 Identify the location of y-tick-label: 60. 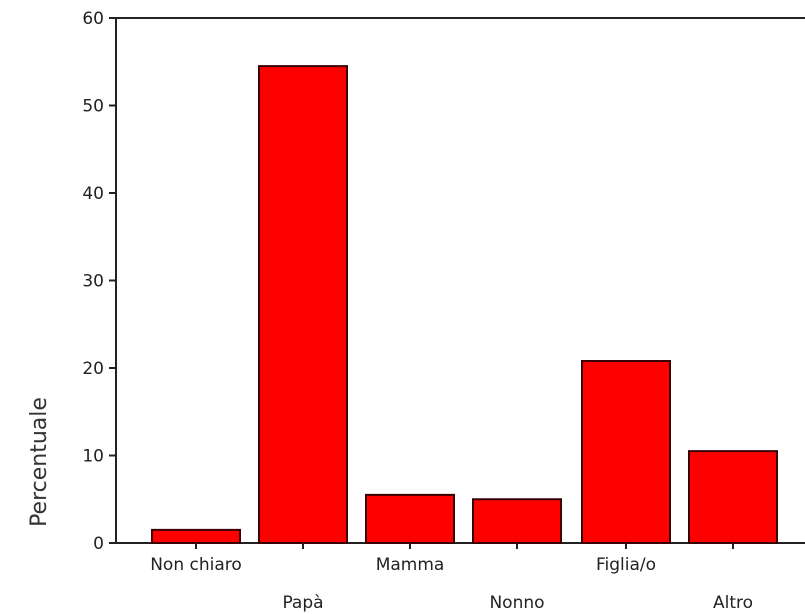
(93, 19).